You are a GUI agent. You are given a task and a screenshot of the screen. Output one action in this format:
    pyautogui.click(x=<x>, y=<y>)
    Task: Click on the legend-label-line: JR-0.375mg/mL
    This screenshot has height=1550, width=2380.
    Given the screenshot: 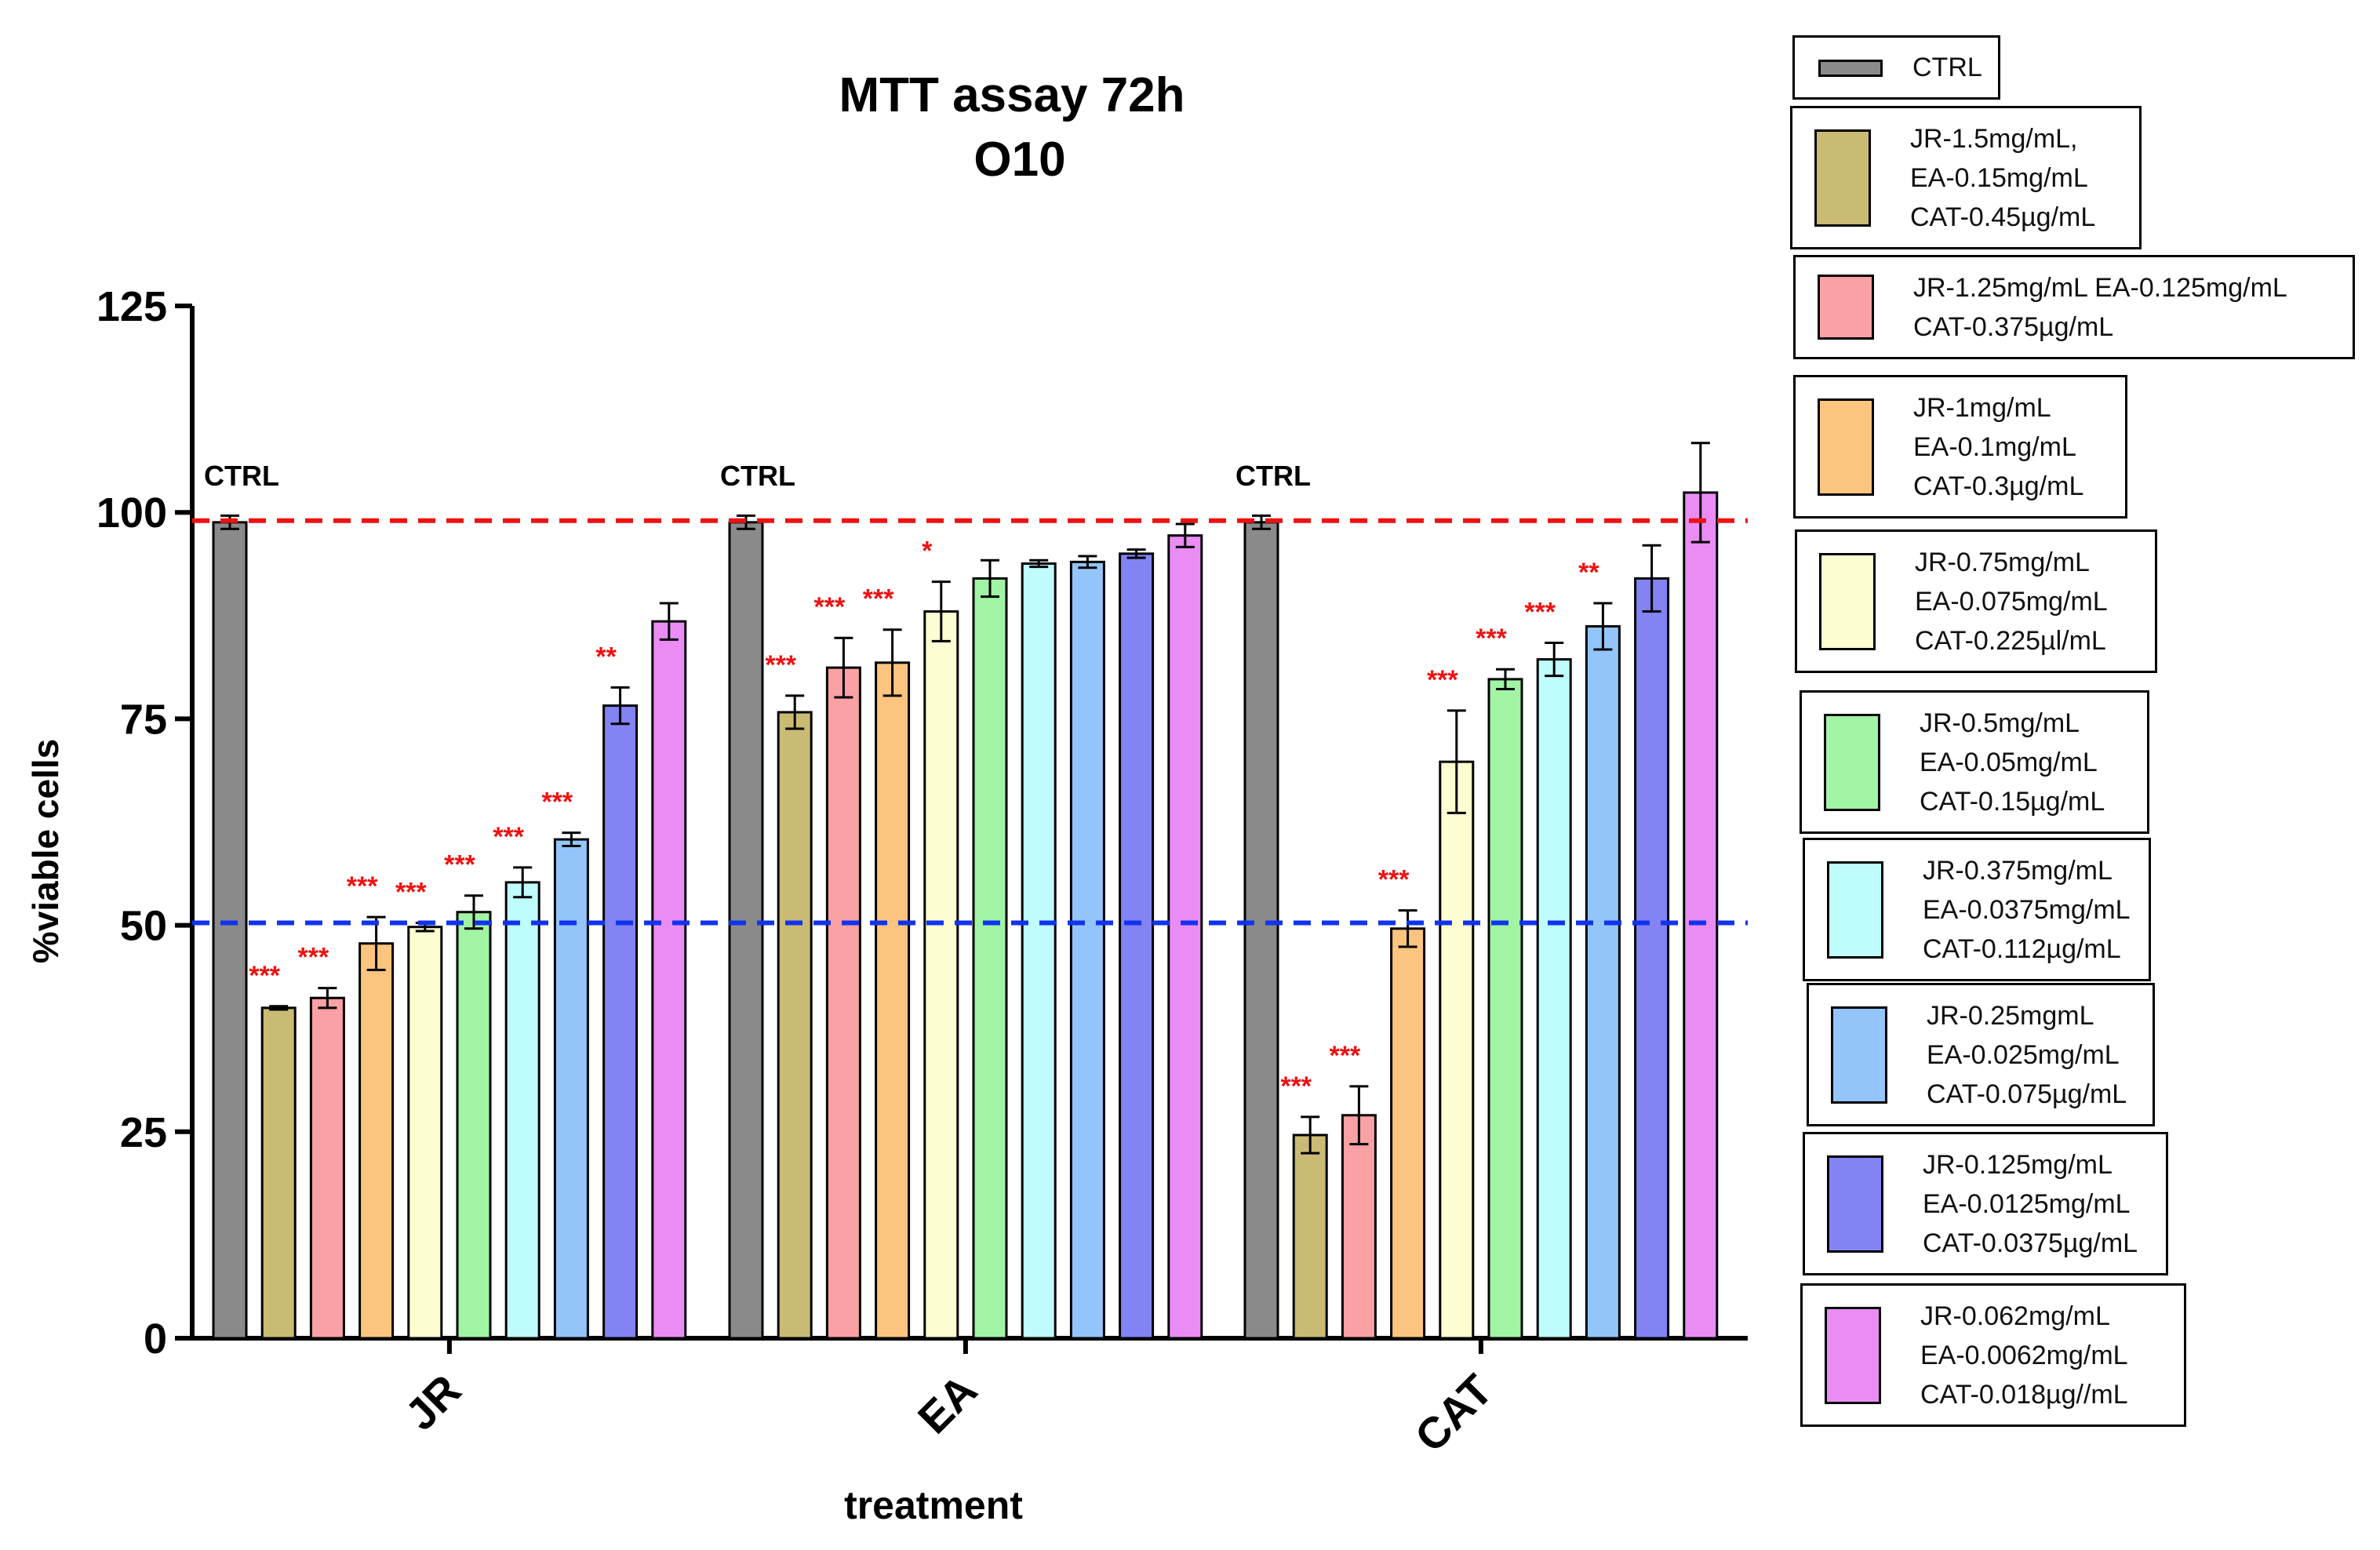 What is the action you would take?
    pyautogui.click(x=2018, y=870)
    